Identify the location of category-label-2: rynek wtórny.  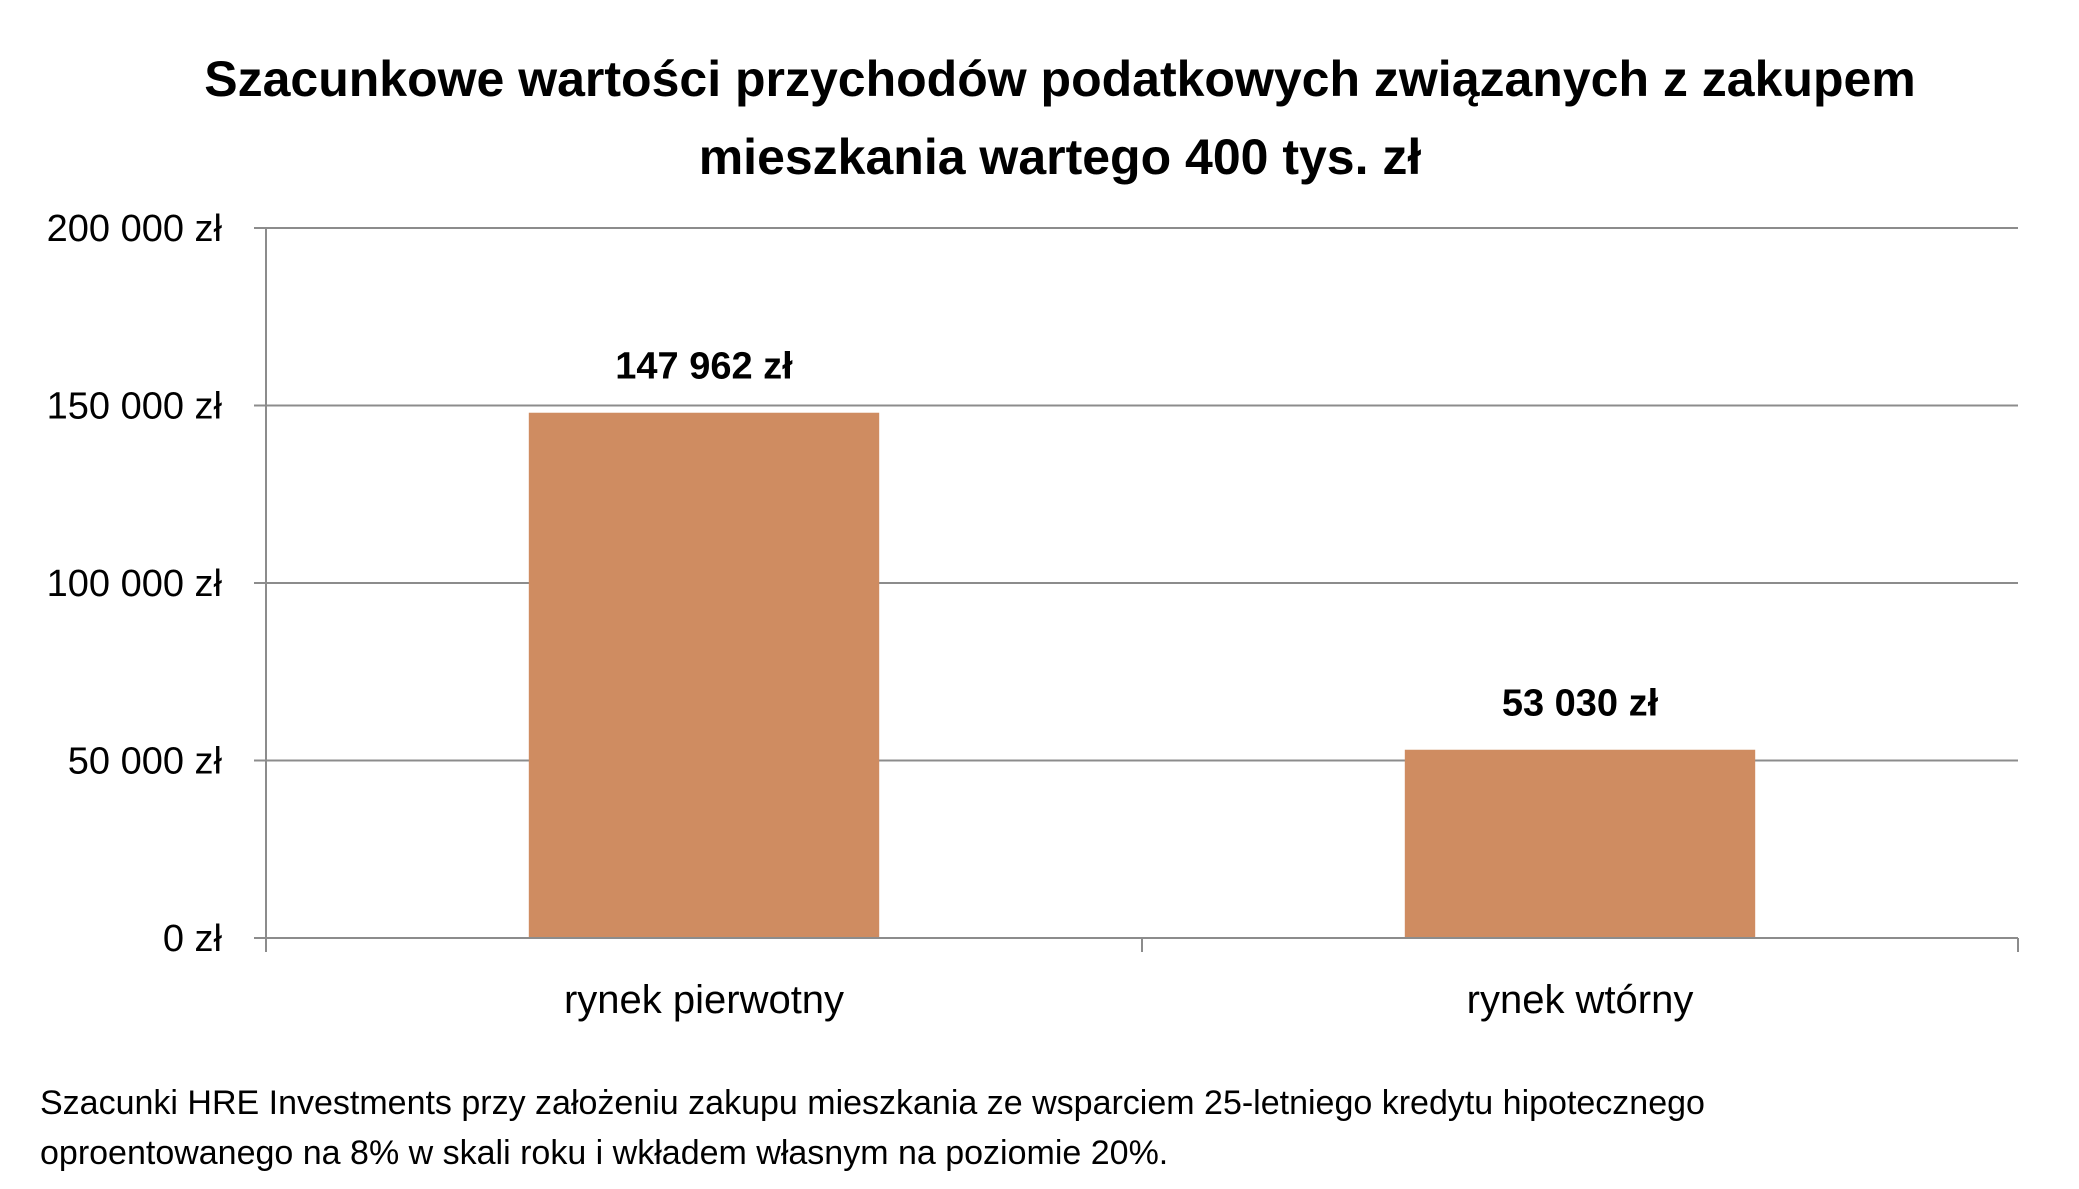
(1580, 1000).